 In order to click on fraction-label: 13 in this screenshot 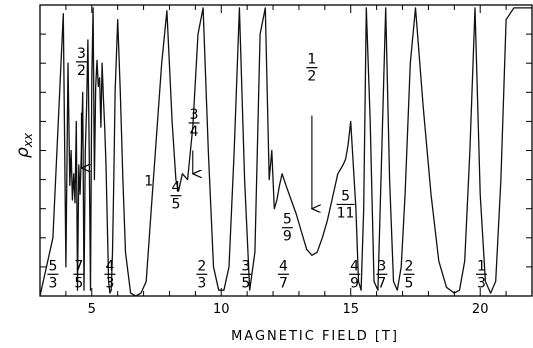, I will do `click(482, 274)`.